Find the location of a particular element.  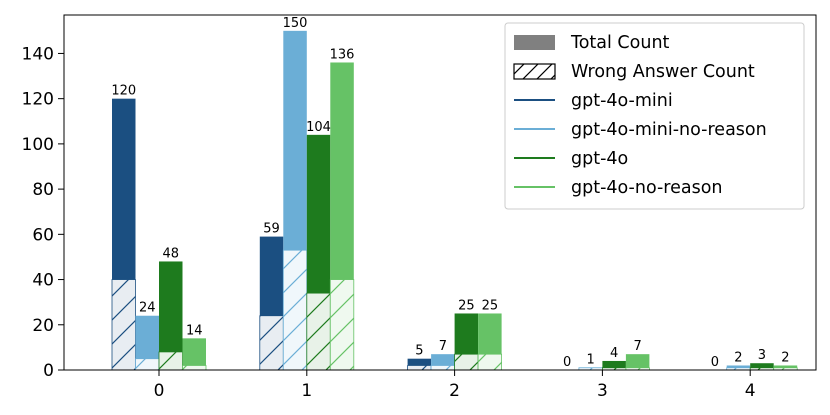

data-label-gpt-4o-0: 48 is located at coordinates (170, 253).